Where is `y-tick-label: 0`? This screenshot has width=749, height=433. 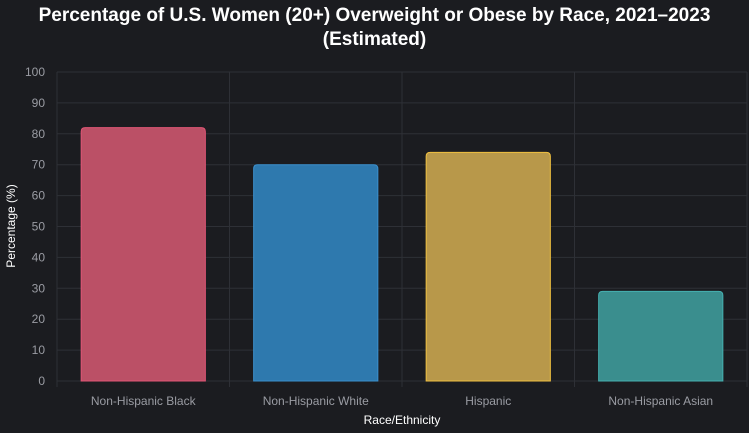 y-tick-label: 0 is located at coordinates (41, 381).